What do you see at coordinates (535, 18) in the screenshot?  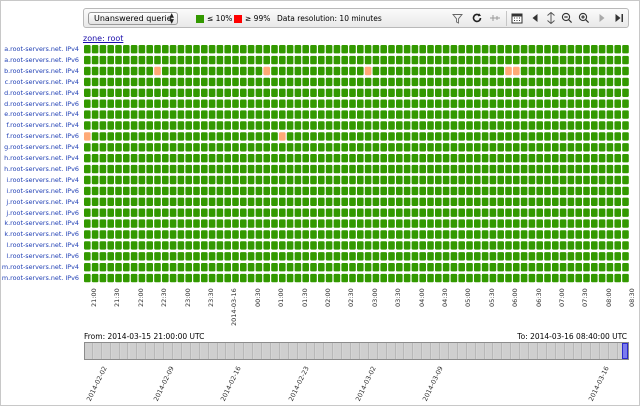 I see `previous-icon` at bounding box center [535, 18].